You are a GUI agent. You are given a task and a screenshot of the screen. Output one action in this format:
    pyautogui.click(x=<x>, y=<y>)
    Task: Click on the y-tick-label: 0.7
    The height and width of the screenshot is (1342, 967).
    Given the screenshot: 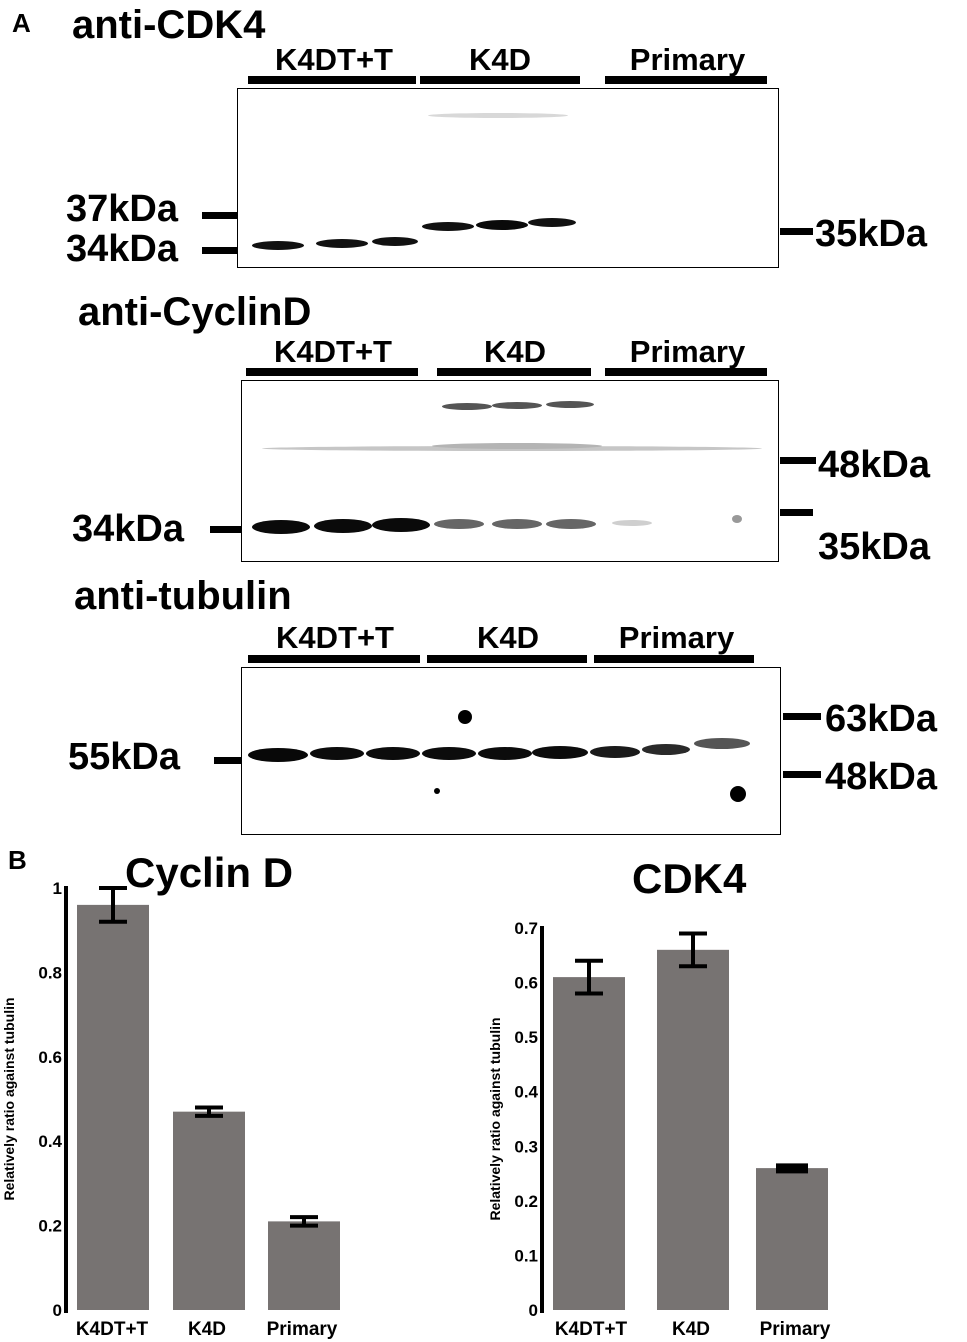 What is the action you would take?
    pyautogui.click(x=526, y=928)
    